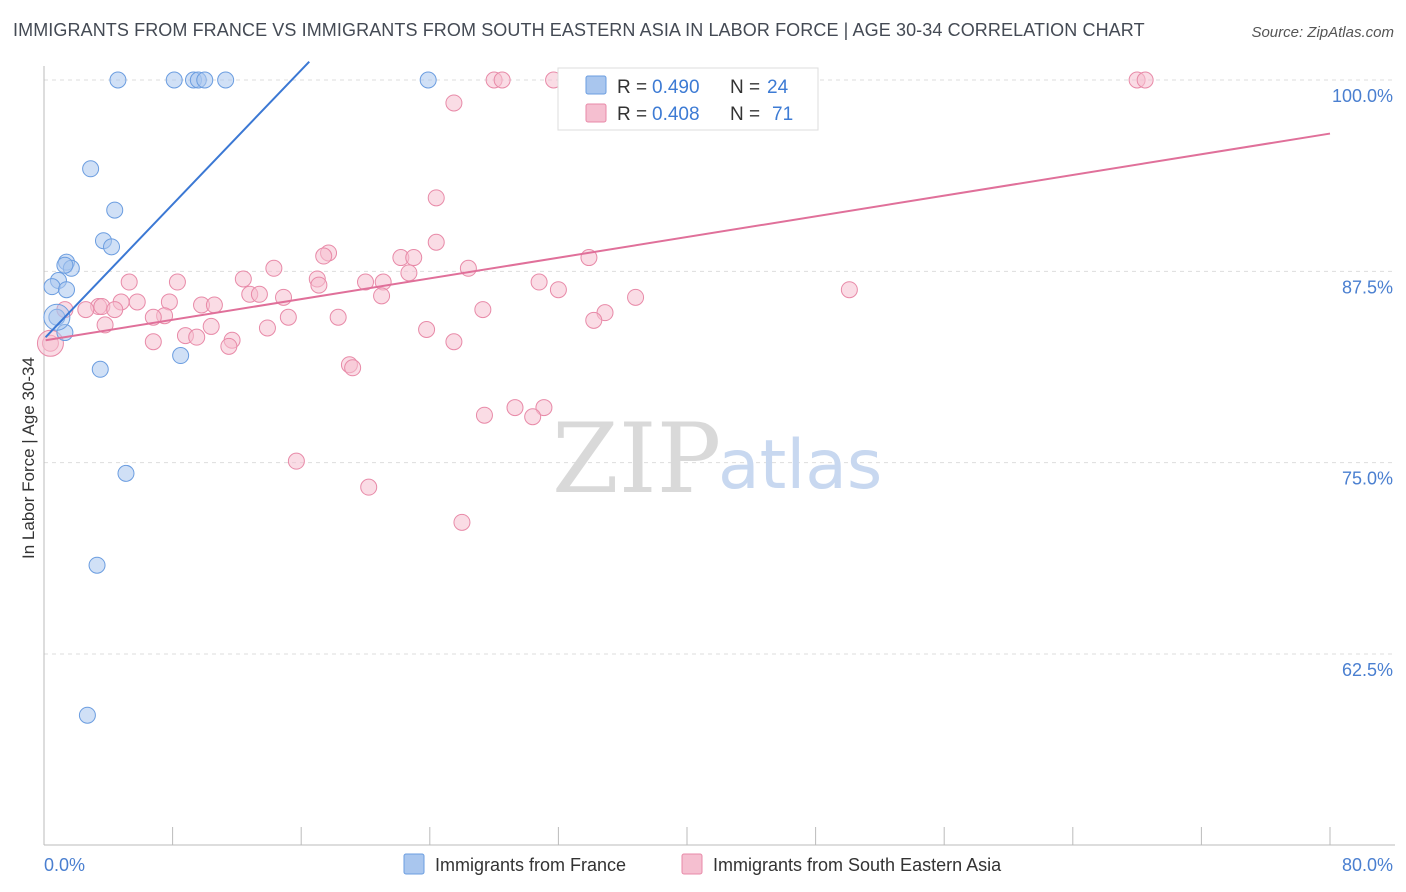  What do you see at coordinates (676, 87) in the screenshot?
I see `legend-r-value: 0.490` at bounding box center [676, 87].